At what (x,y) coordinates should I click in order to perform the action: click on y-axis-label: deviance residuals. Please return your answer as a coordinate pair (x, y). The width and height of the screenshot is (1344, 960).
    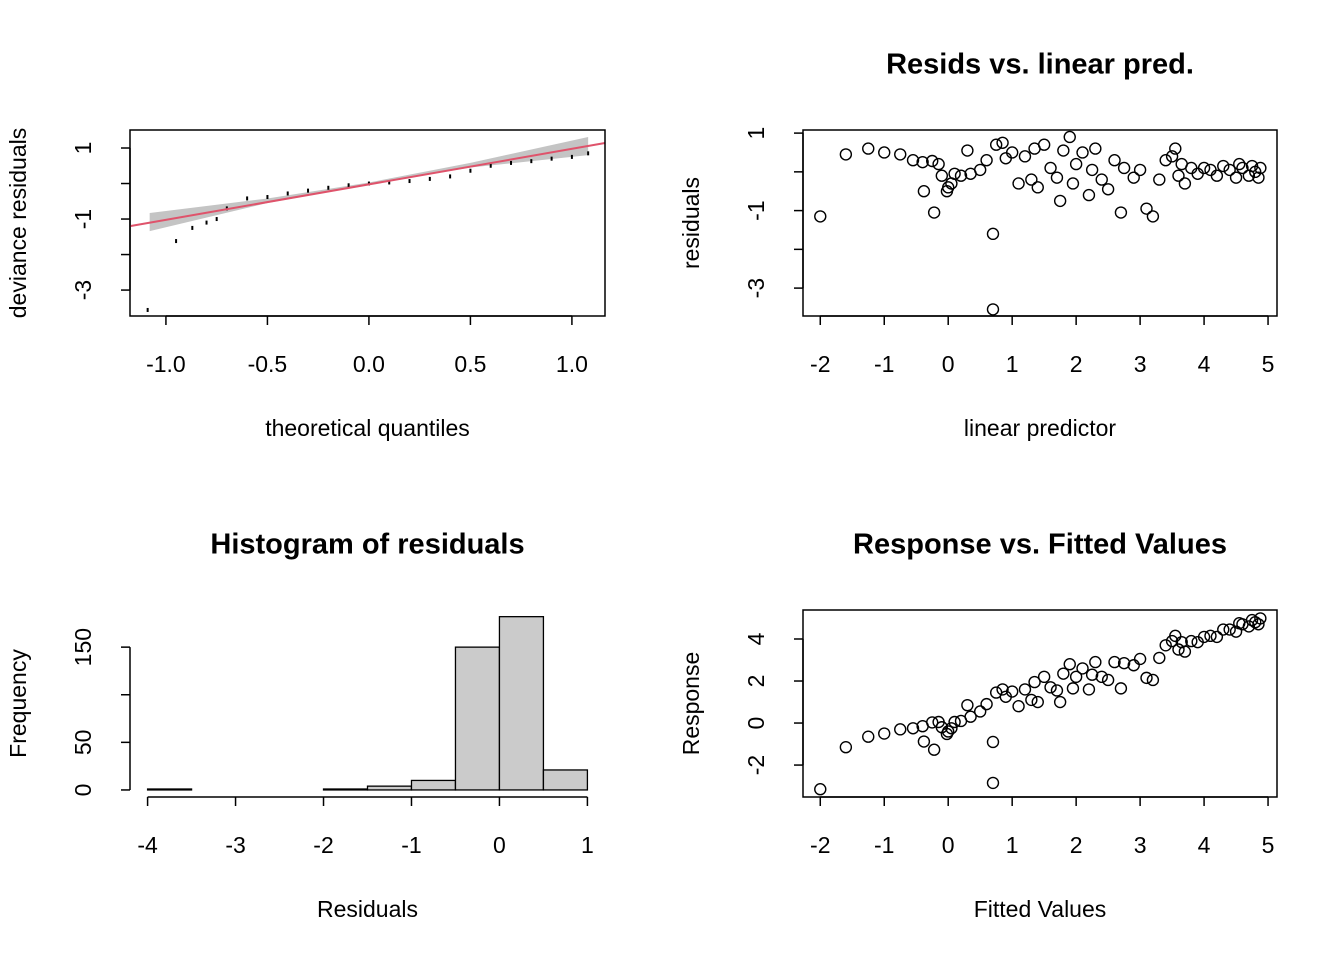
    Looking at the image, I should click on (18, 223).